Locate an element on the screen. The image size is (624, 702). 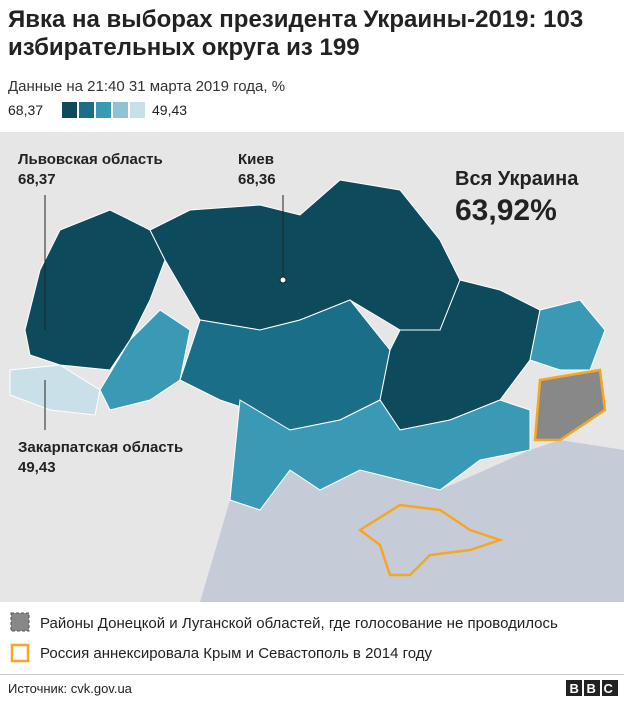
region-name: Закарпатская область is located at coordinates (101, 447).